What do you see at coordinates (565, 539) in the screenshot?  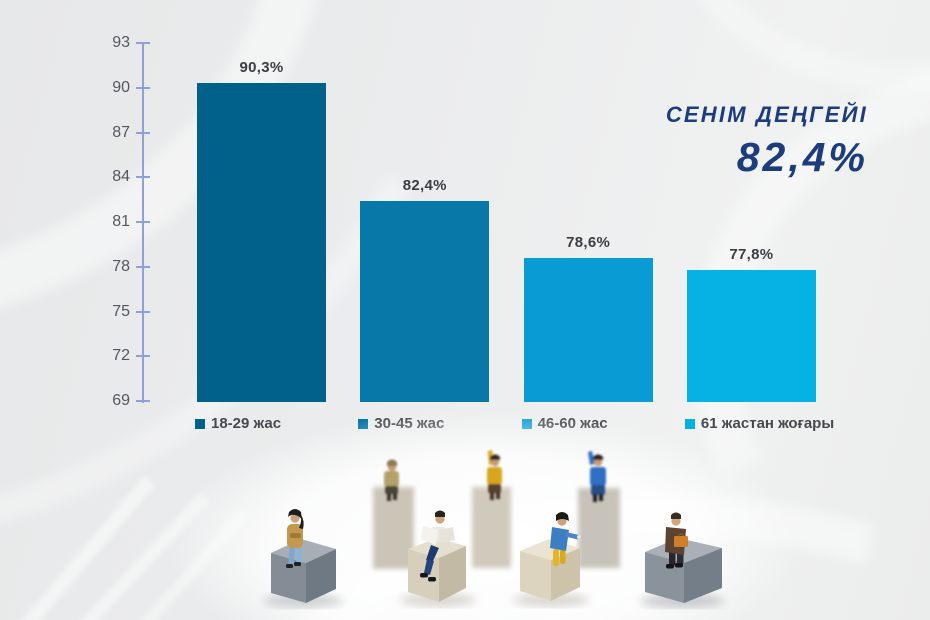 I see `figurine-woman-blue` at bounding box center [565, 539].